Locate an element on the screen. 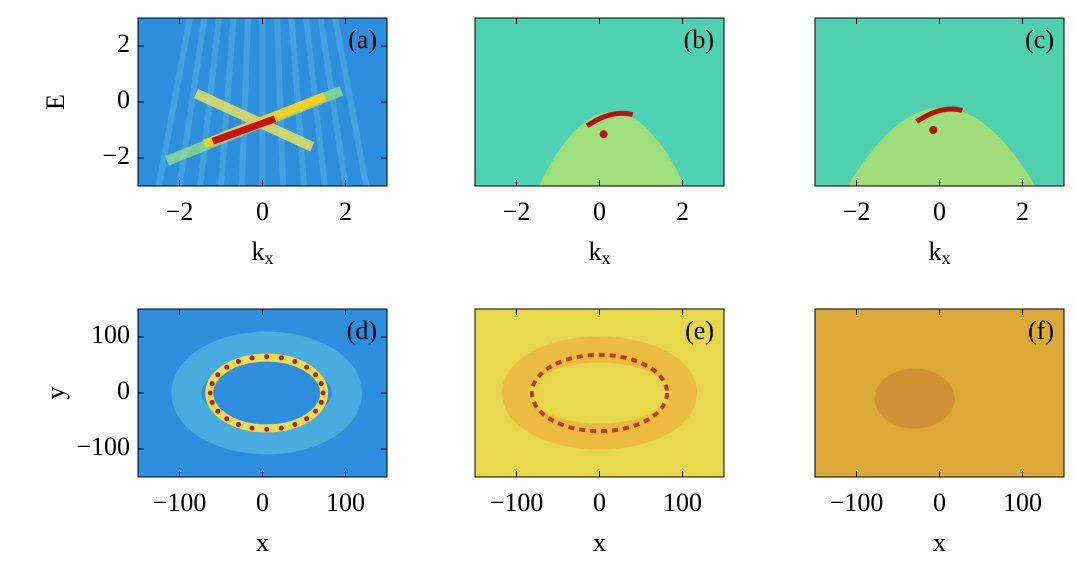  panel-label: (e) is located at coordinates (699, 330).